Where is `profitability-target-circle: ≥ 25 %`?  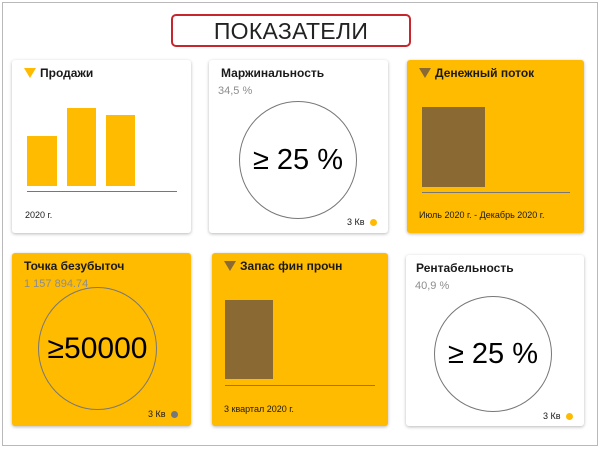
profitability-target-circle: ≥ 25 % is located at coordinates (493, 354).